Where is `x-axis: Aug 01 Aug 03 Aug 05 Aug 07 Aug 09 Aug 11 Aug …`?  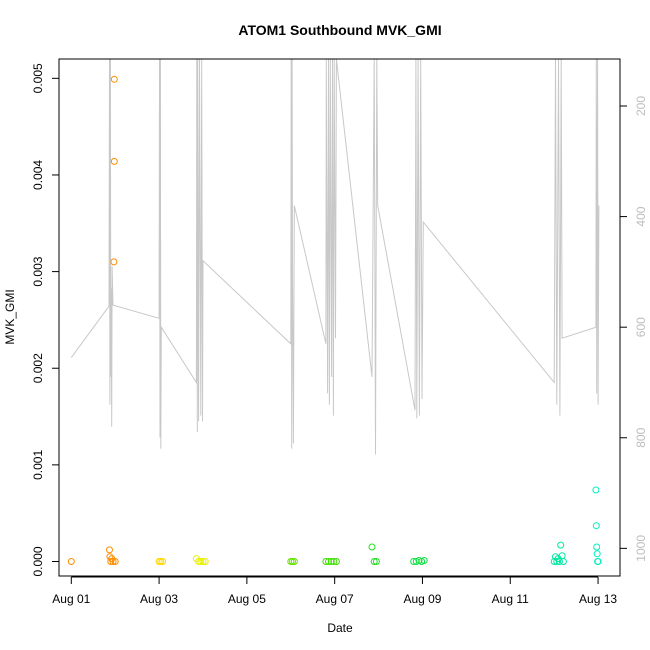
x-axis: Aug 01 Aug 03 Aug 05 Aug 07 Aug 09 Aug 11 Aug … is located at coordinates (334, 591).